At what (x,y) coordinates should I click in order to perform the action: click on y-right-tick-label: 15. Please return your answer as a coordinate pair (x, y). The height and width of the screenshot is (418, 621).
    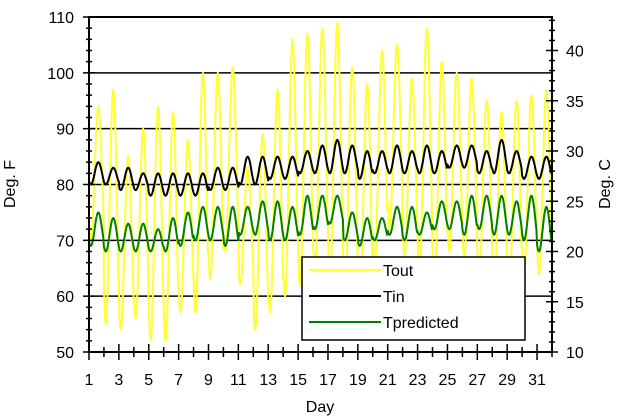
    Looking at the image, I should click on (575, 303).